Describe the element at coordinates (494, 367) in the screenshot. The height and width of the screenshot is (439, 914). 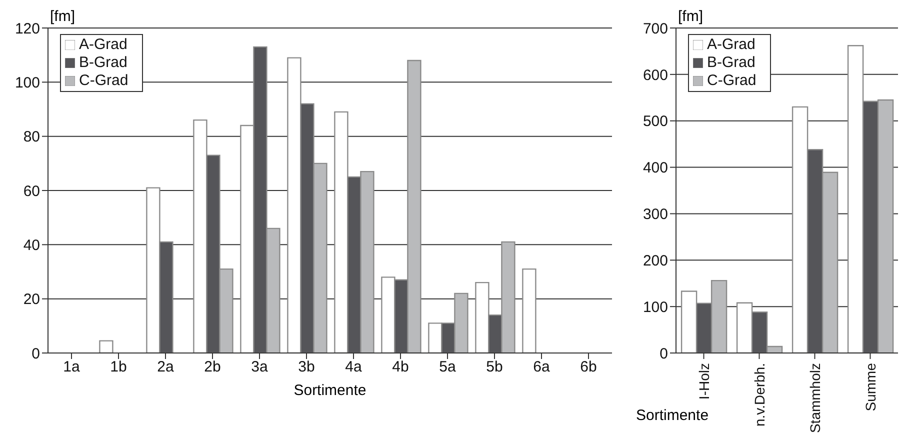
I see `x-tick-label: 5b` at that location.